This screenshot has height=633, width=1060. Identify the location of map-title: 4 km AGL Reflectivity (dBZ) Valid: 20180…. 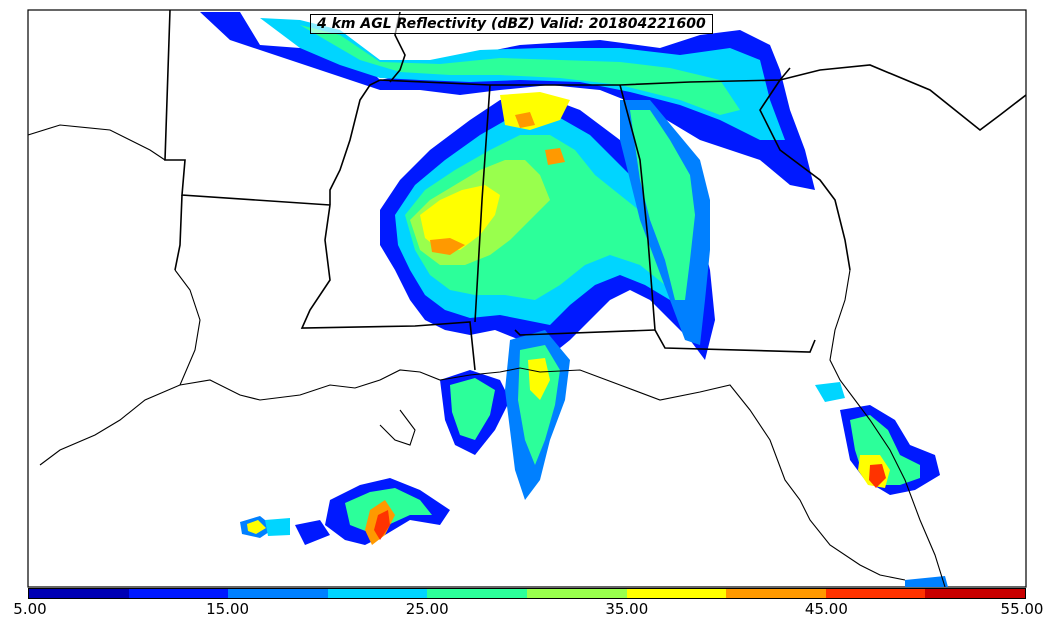
(511, 24).